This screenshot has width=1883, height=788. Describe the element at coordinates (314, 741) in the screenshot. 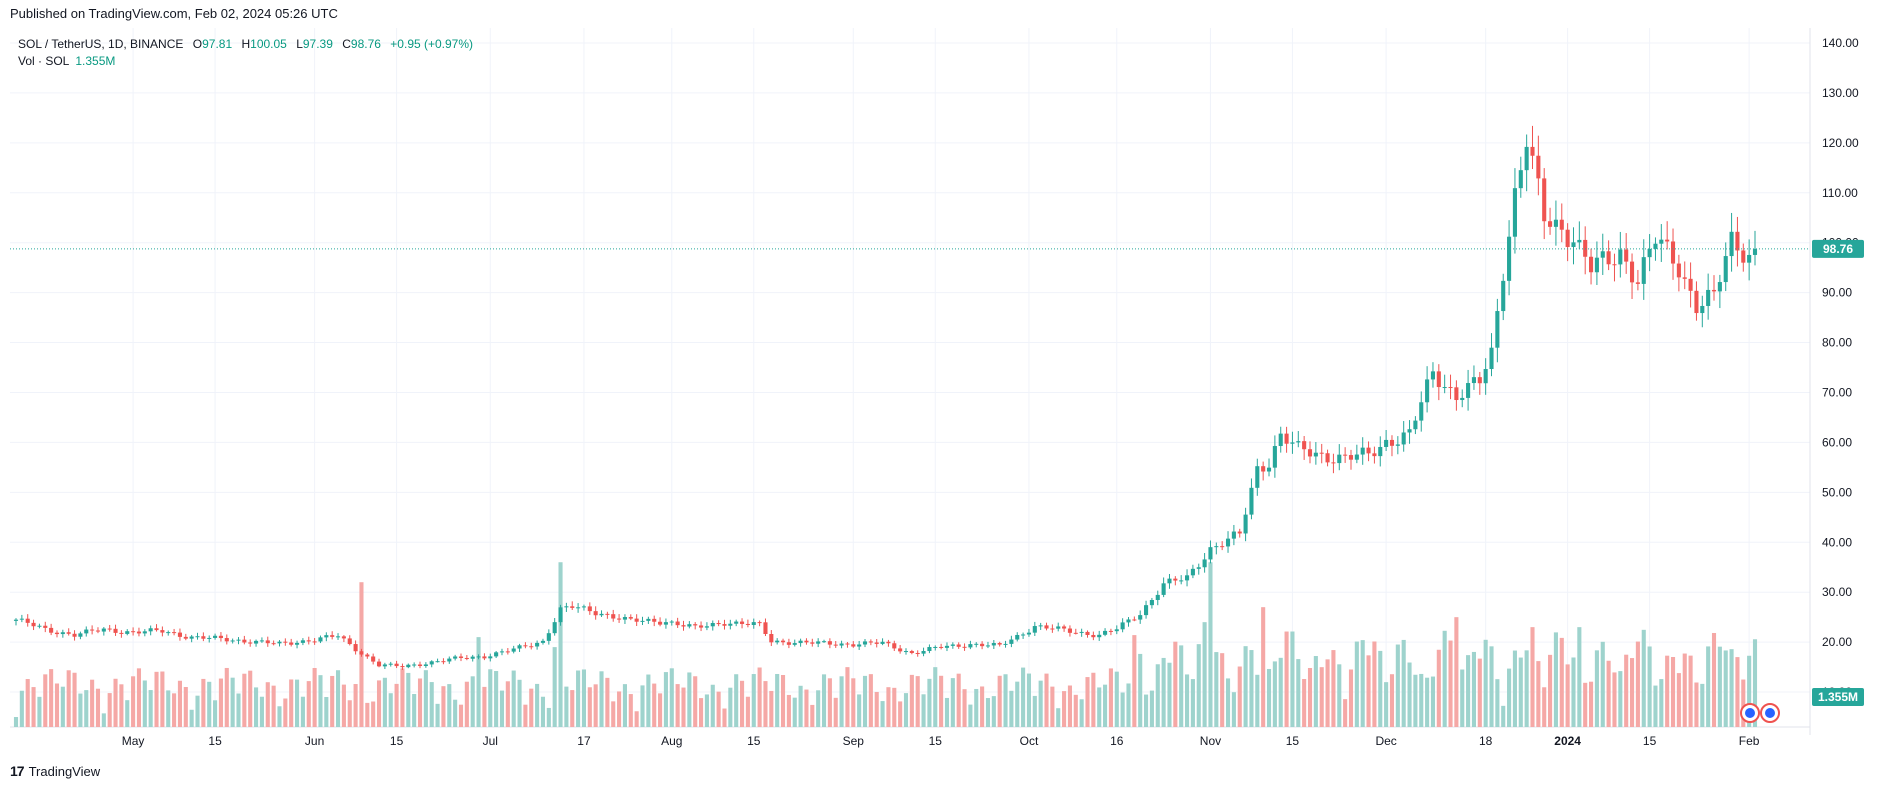

I see `x-tick-label: Jun` at that location.